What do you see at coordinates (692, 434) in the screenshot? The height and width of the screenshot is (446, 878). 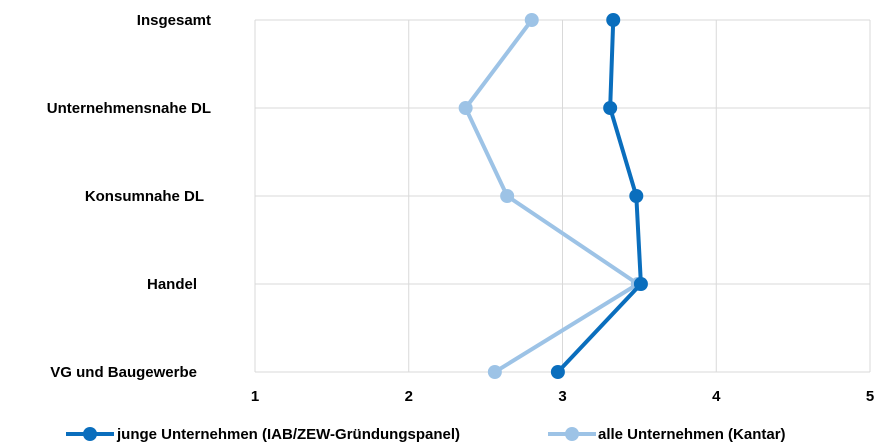 I see `legend-label: alle Unternehmen (Kantar)` at bounding box center [692, 434].